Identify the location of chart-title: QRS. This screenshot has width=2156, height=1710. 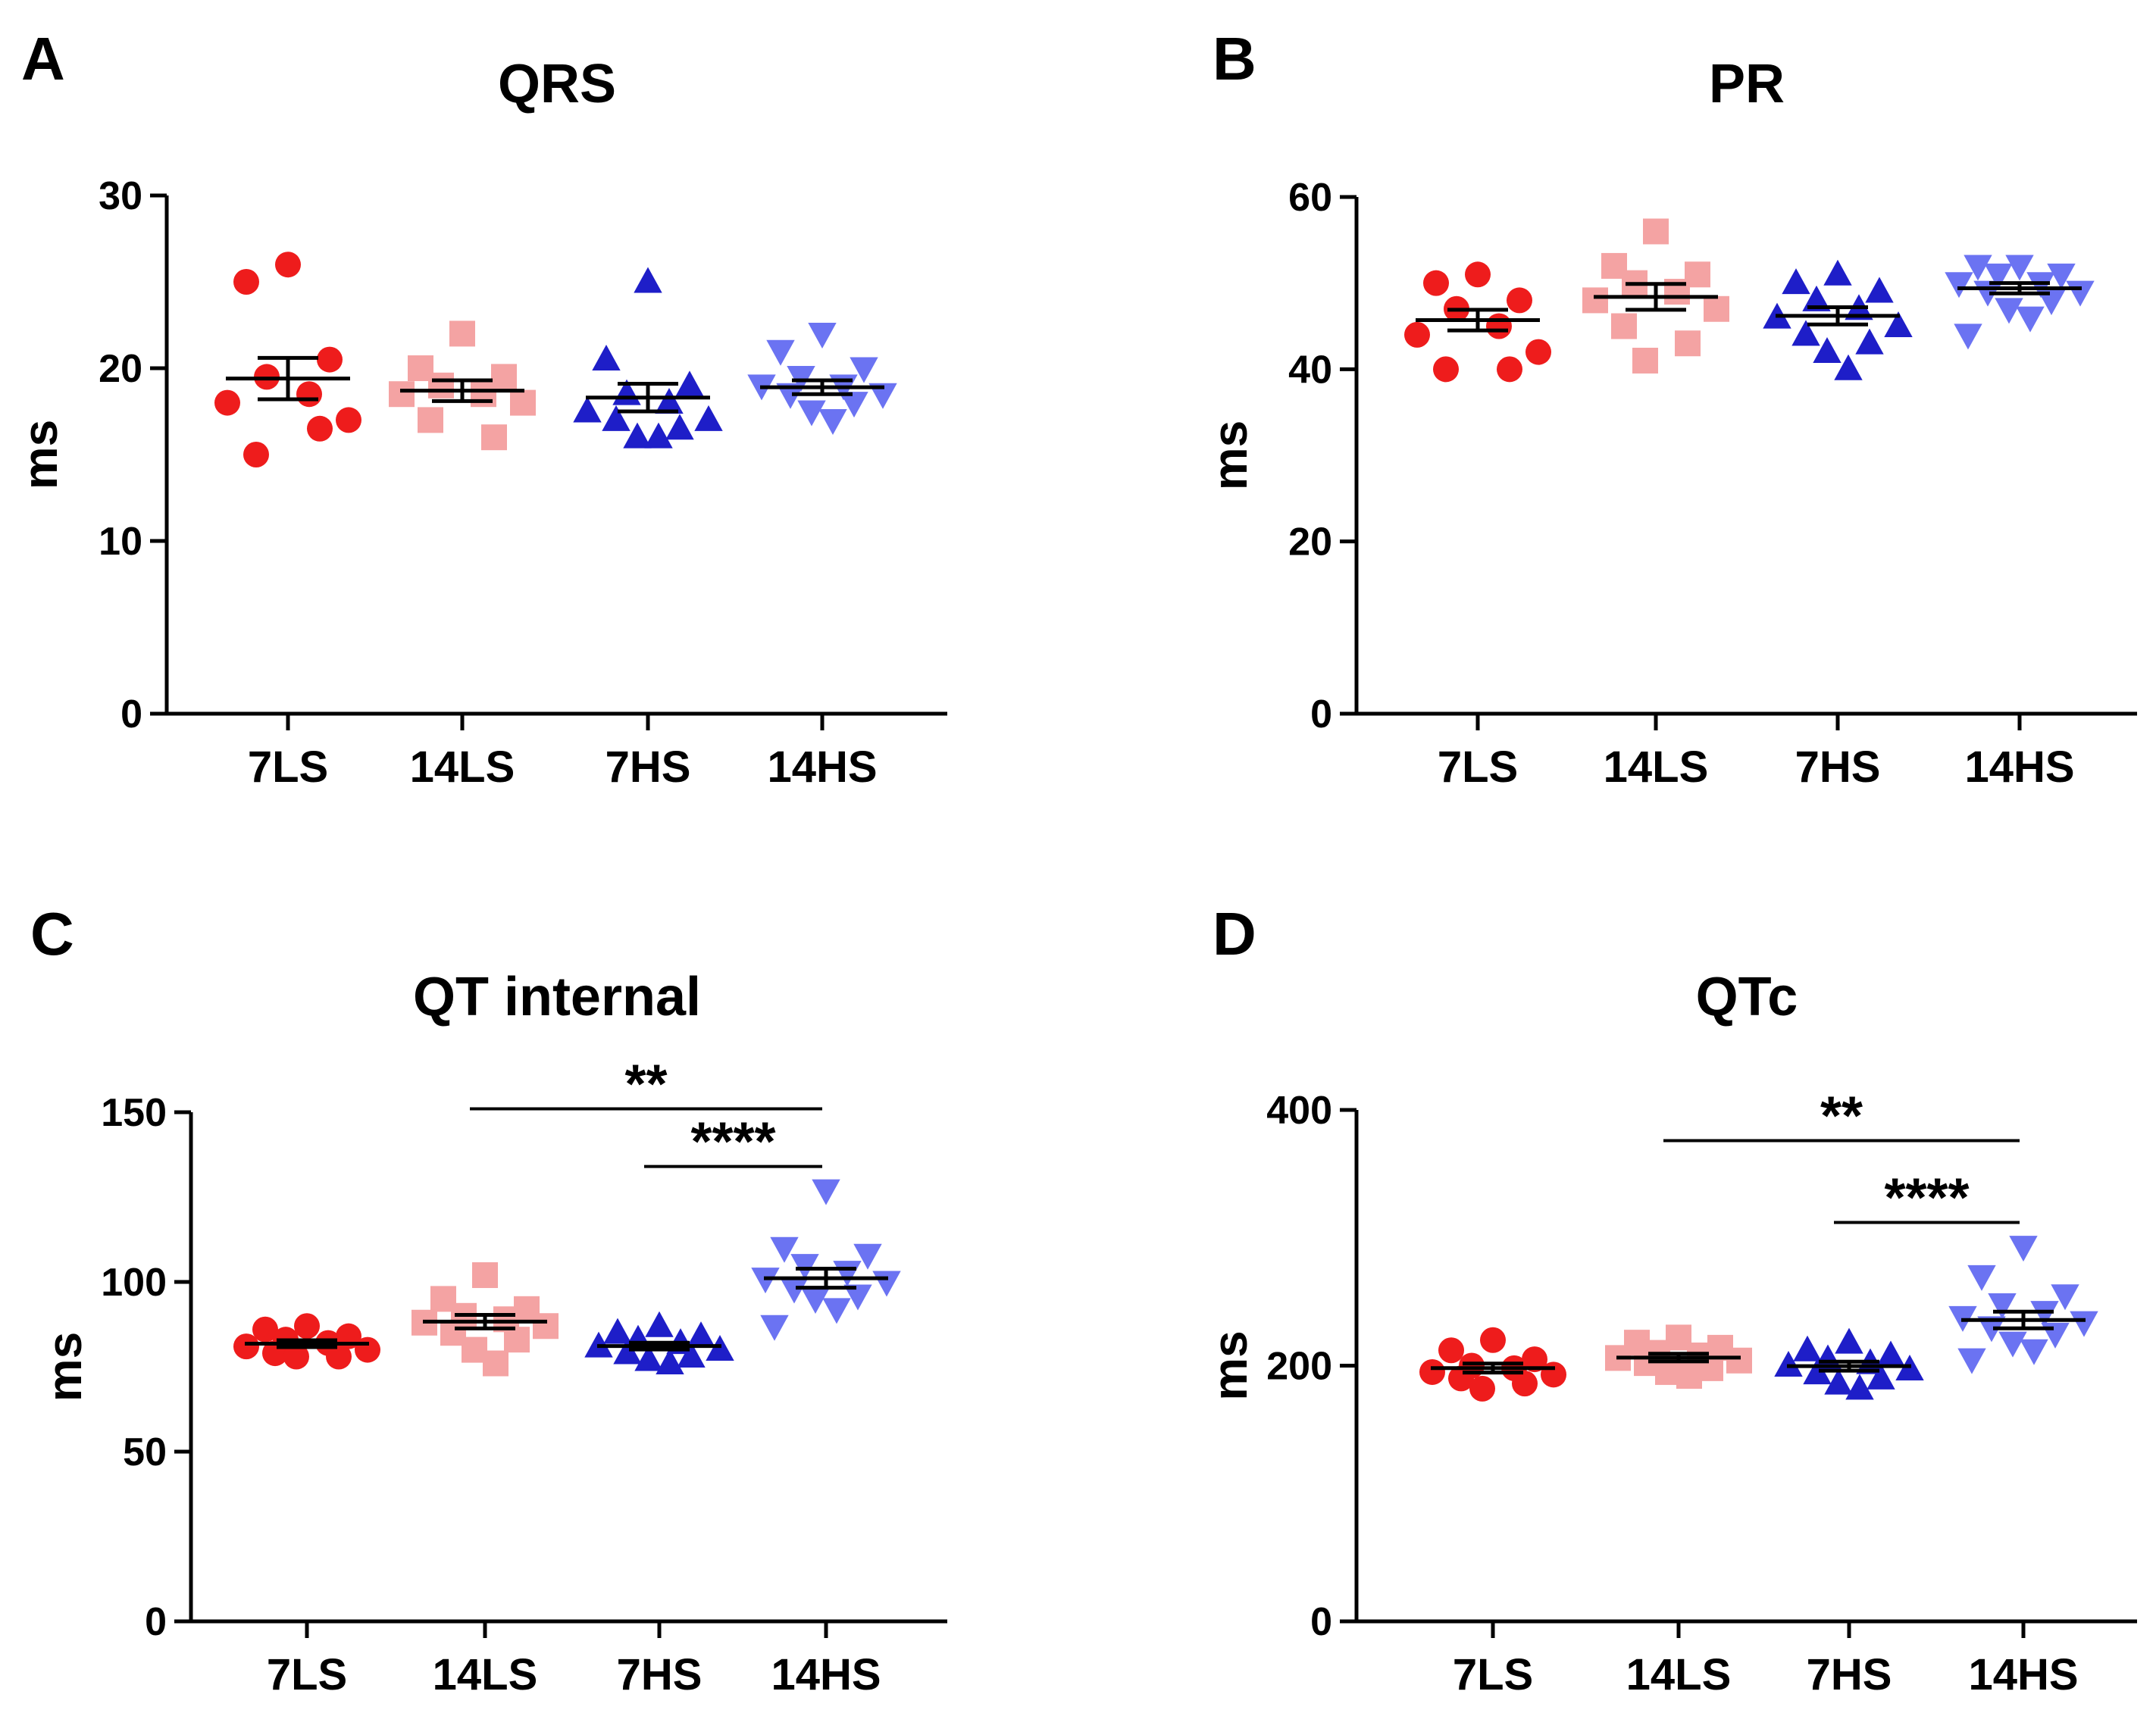
(557, 84).